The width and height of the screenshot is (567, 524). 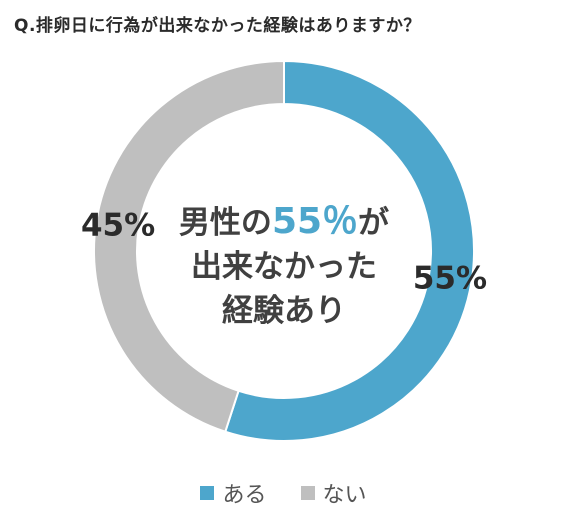 What do you see at coordinates (244, 495) in the screenshot?
I see `legend-label-aru: ある` at bounding box center [244, 495].